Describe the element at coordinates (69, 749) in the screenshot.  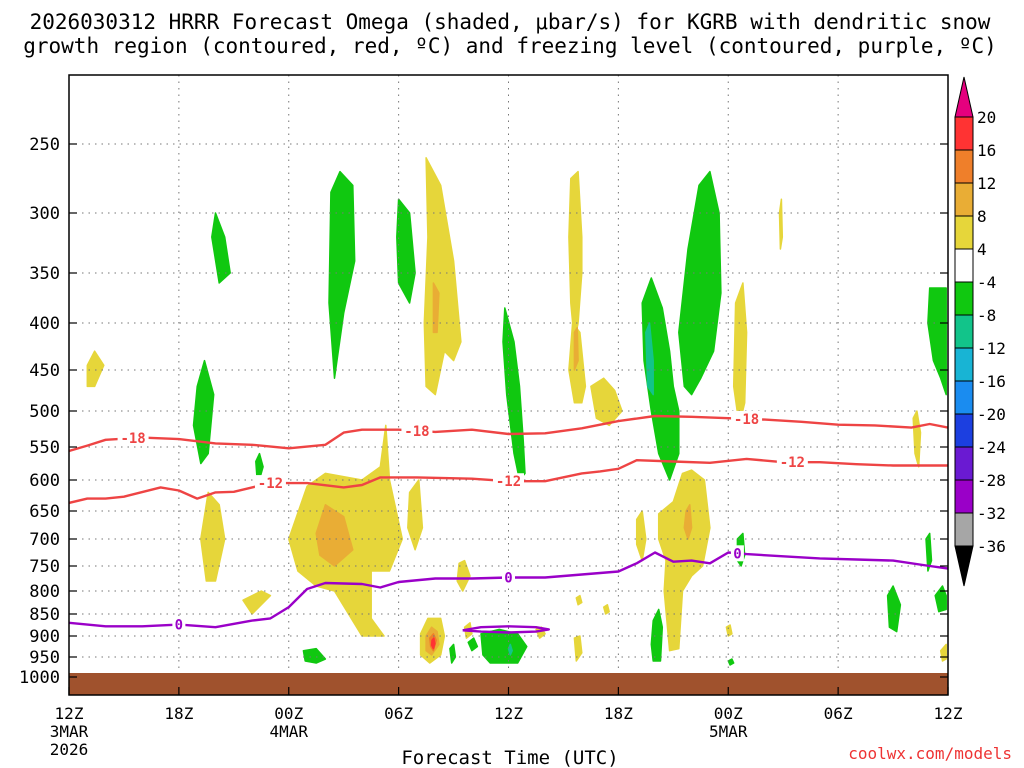
I see `x-tick-year: 2026` at that location.